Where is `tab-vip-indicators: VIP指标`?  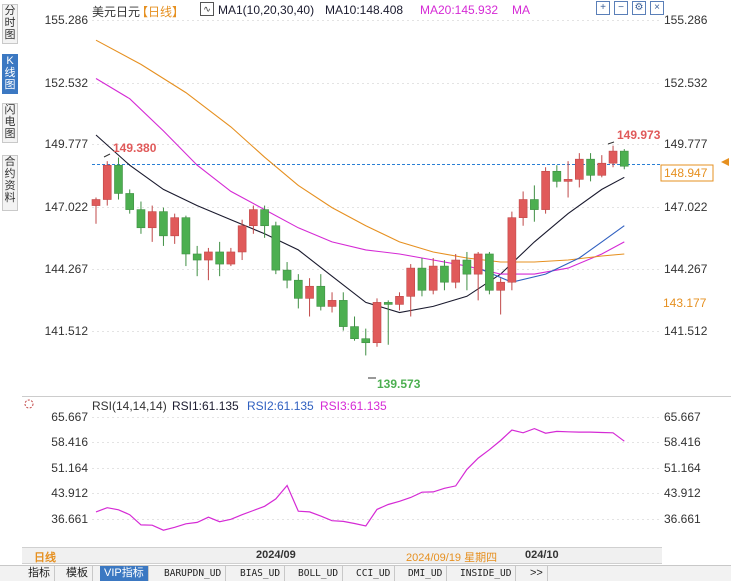
tab-vip-indicators: VIP指标 is located at coordinates (124, 573).